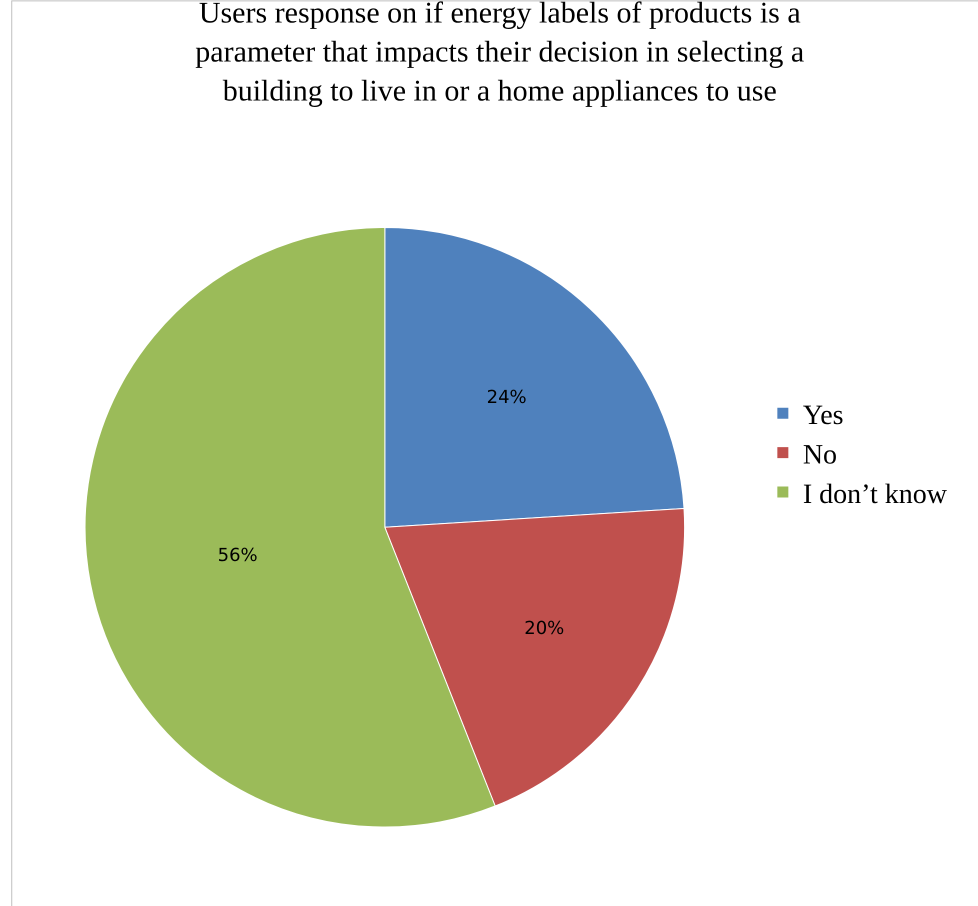 This screenshot has height=906, width=978. What do you see at coordinates (238, 555) in the screenshot?
I see `data-label: 56%` at bounding box center [238, 555].